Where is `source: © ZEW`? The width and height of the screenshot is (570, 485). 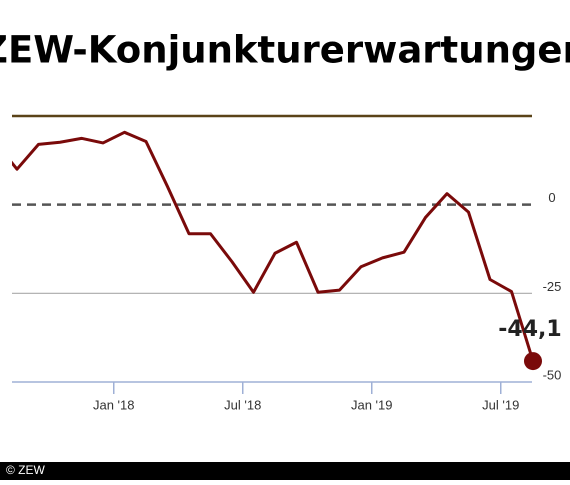
source: © ZEW is located at coordinates (26, 470).